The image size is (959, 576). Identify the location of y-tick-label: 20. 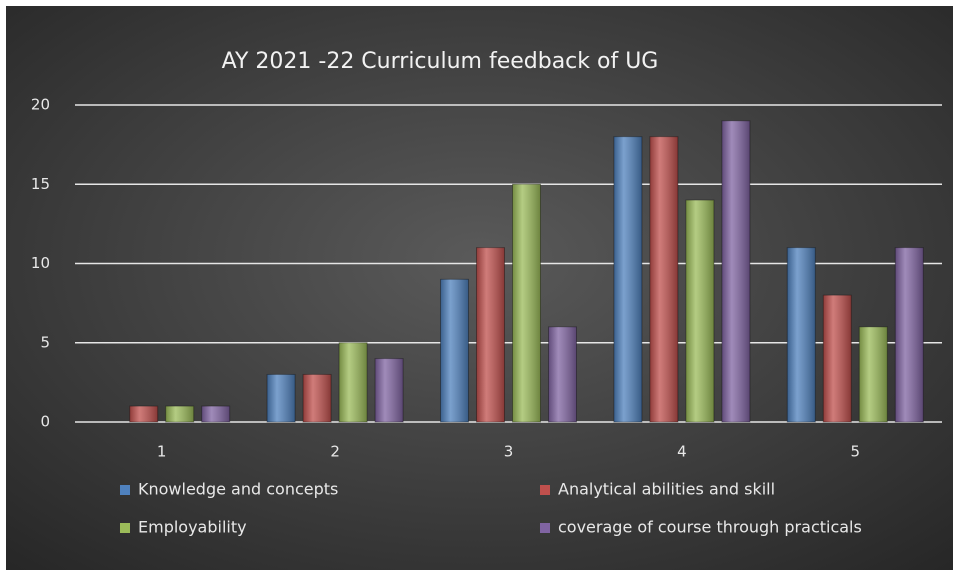
(40, 105).